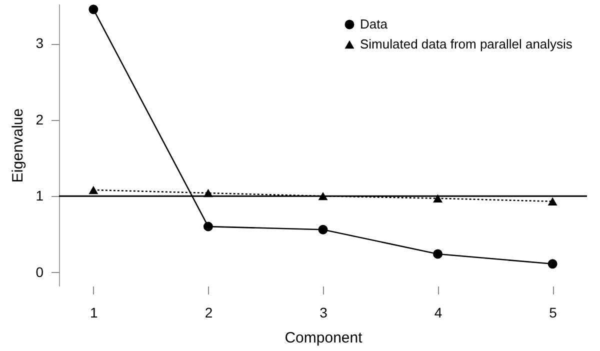  Describe the element at coordinates (324, 312) in the screenshot. I see `x-tick-label: 3` at that location.